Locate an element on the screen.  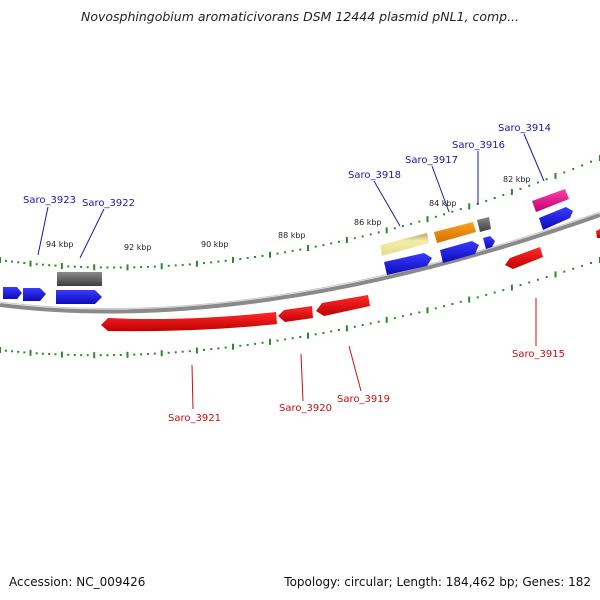
scale-label-82kbp: 82 kbp is located at coordinates (517, 179).